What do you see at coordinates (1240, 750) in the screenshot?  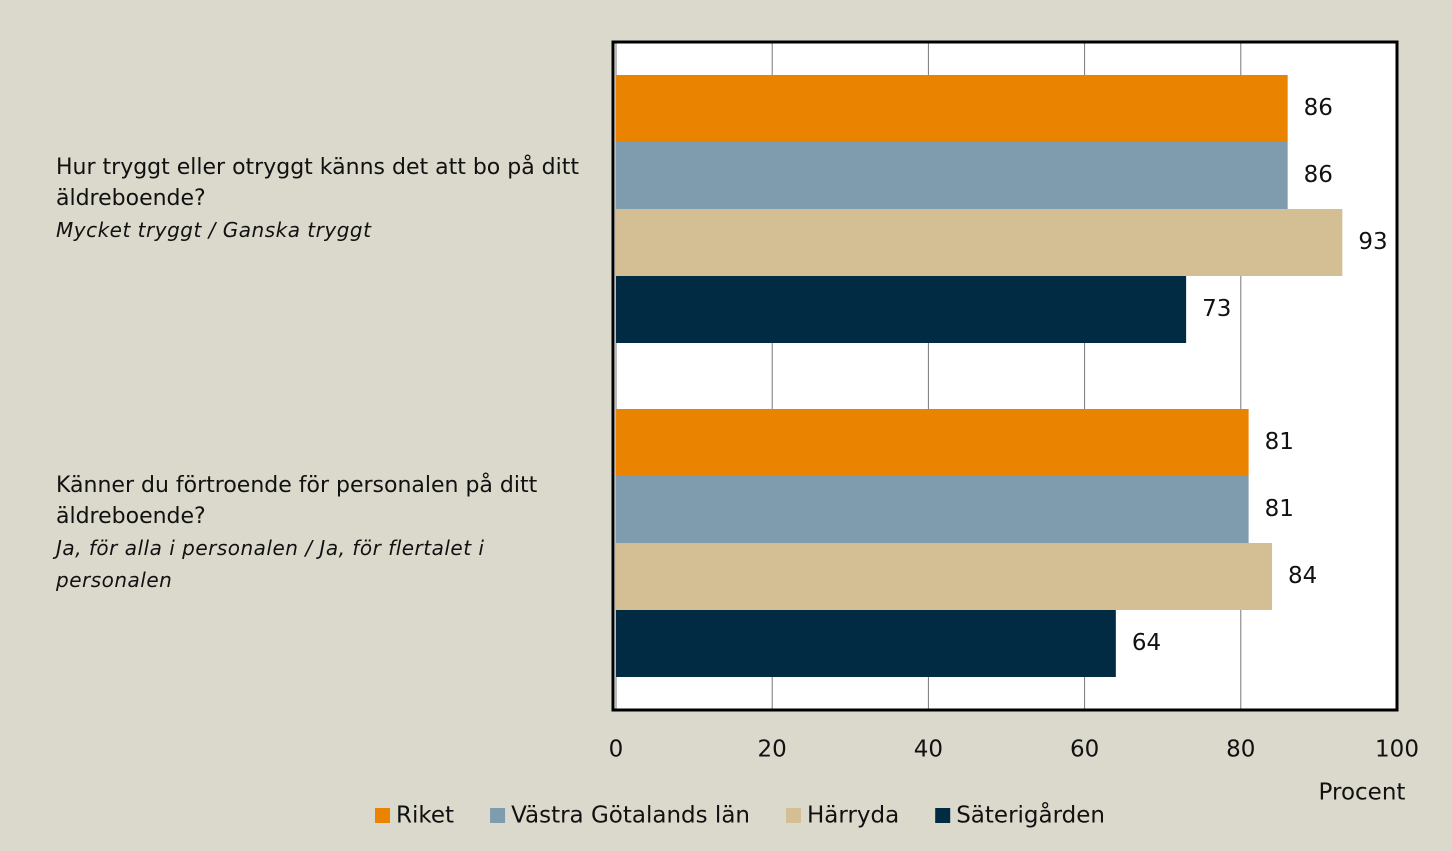 I see `x-tick-label: 80` at bounding box center [1240, 750].